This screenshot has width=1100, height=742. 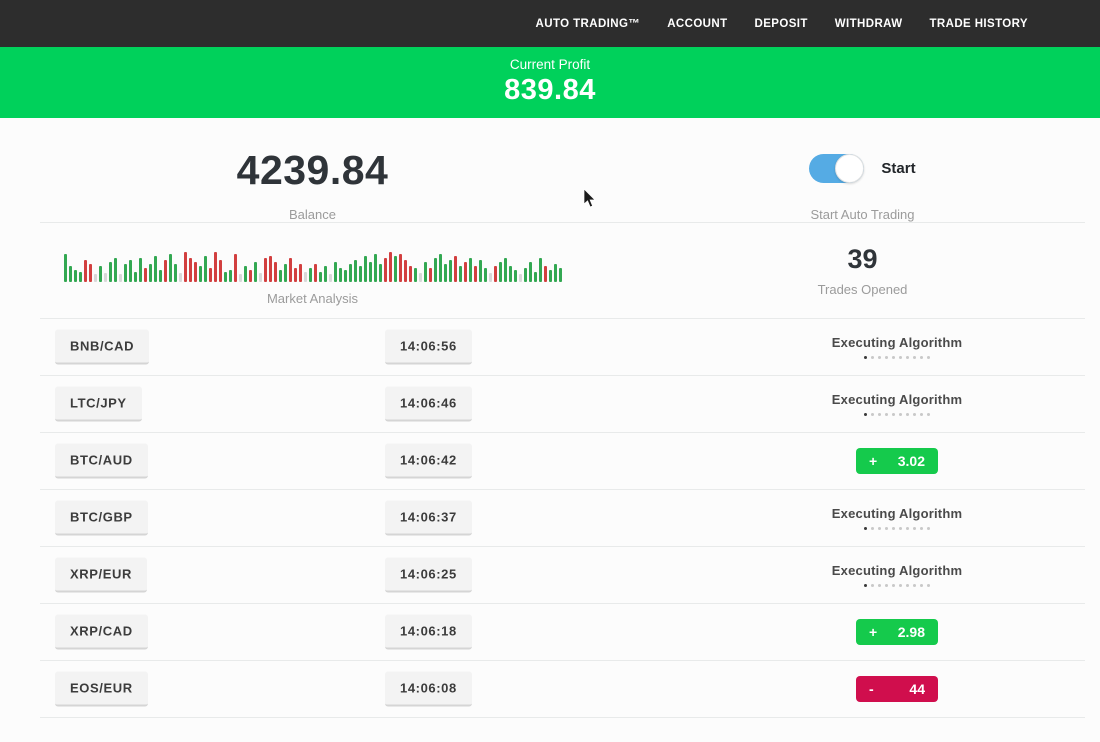 I want to click on trade-row: XRP/EUR 14:06:25 Executing Algorithm, so click(x=562, y=575).